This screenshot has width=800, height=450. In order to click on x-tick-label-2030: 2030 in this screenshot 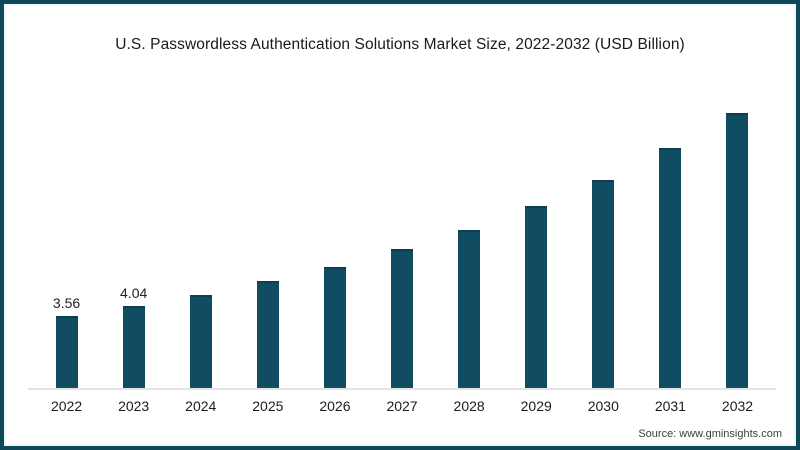, I will do `click(603, 406)`.